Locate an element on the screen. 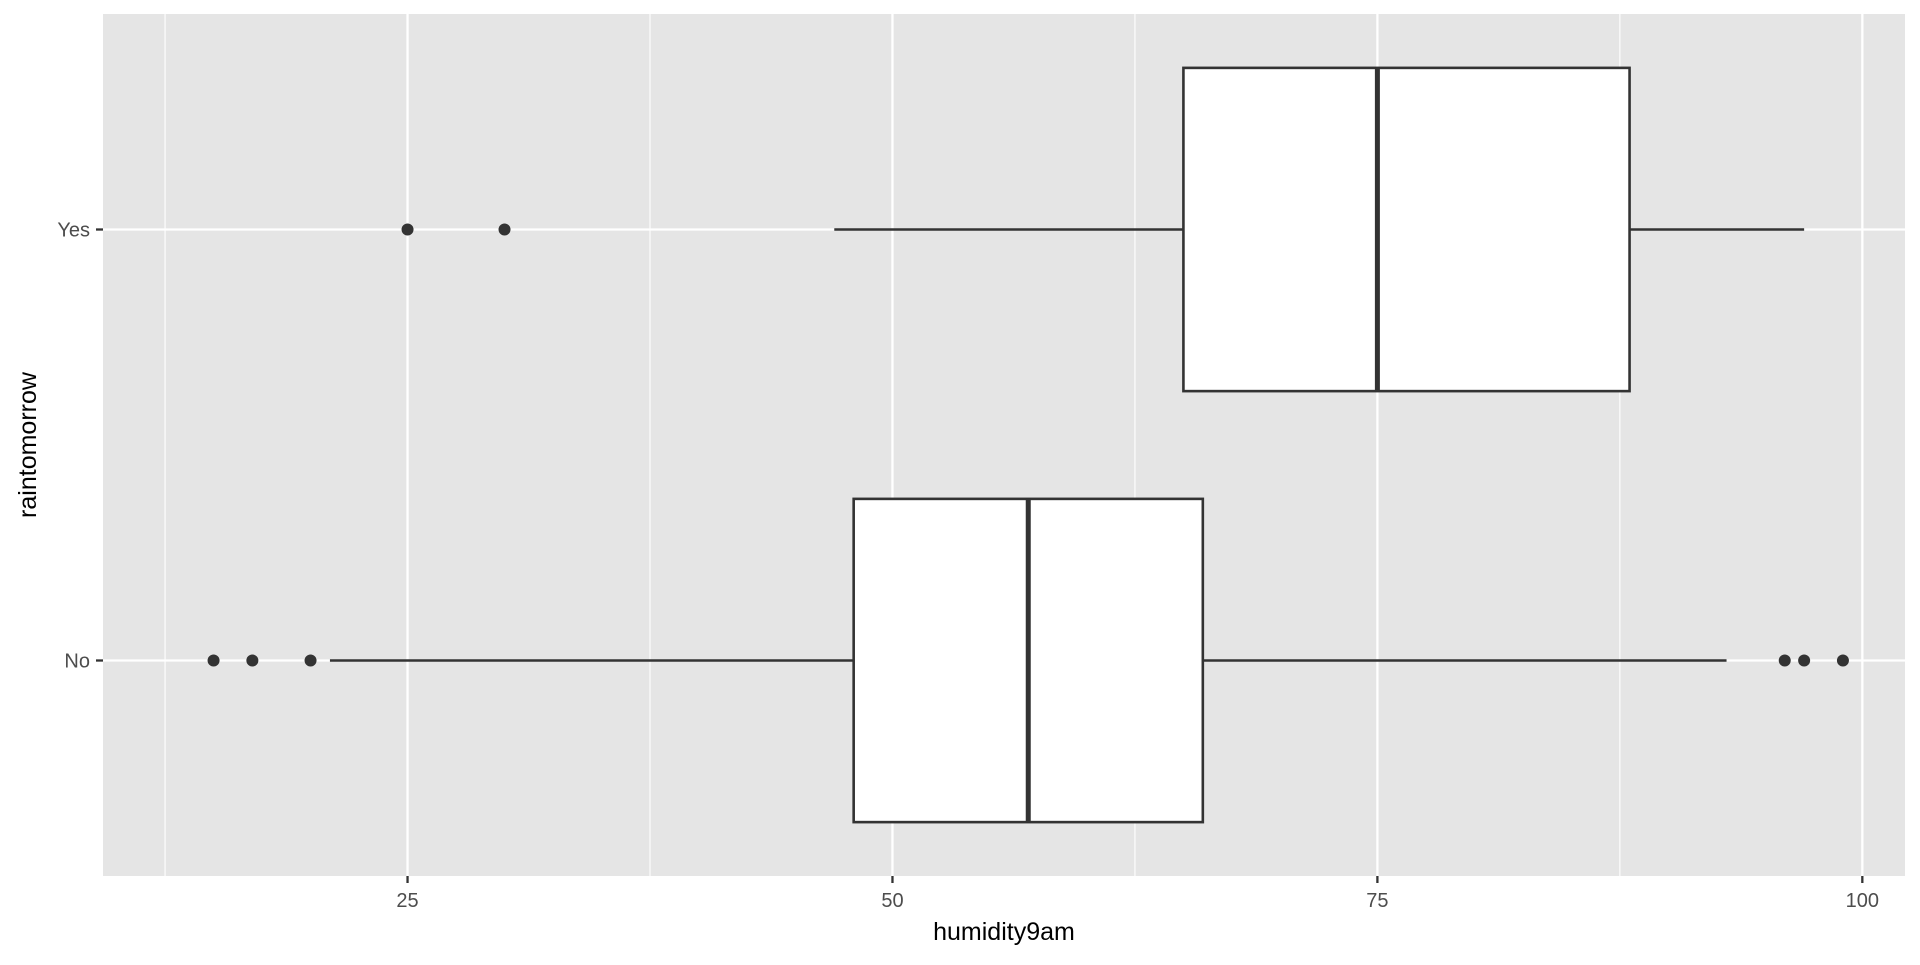 This screenshot has width=1920, height=965. y-tick-label: No is located at coordinates (77, 662).